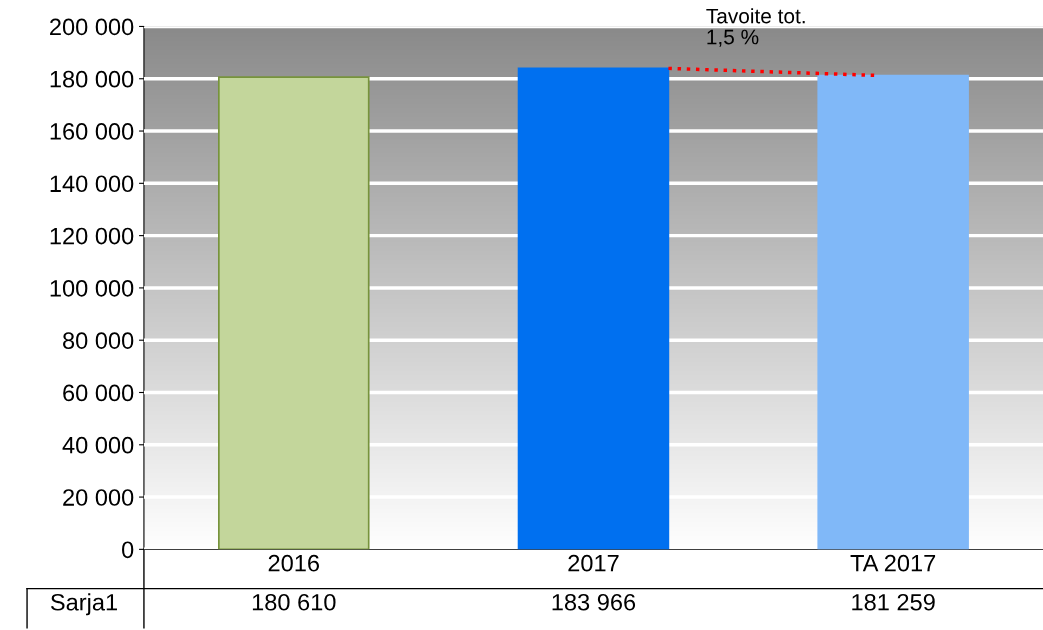 The image size is (1043, 630). What do you see at coordinates (92, 184) in the screenshot?
I see `y-tick-label: 140 000` at bounding box center [92, 184].